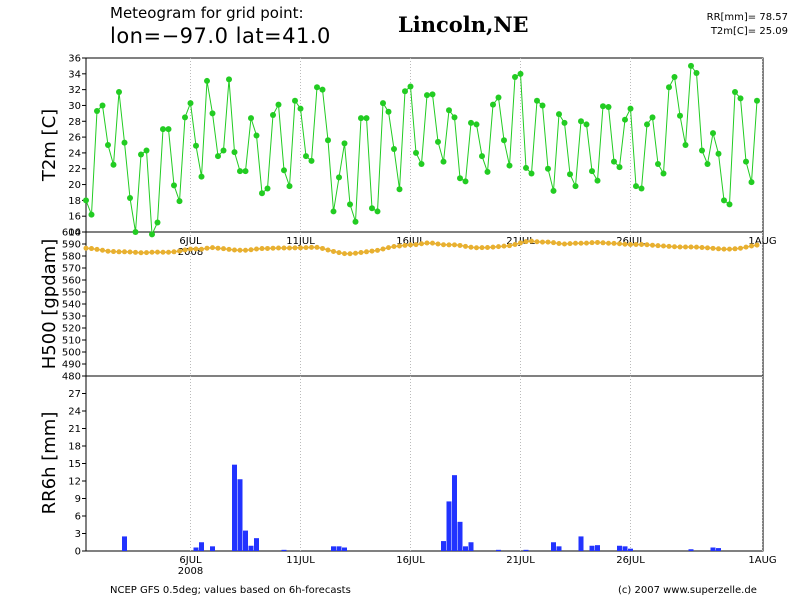 The width and height of the screenshot is (800, 600). What do you see at coordinates (190, 560) in the screenshot?
I see `x-tick-label: 6JUL` at bounding box center [190, 560].